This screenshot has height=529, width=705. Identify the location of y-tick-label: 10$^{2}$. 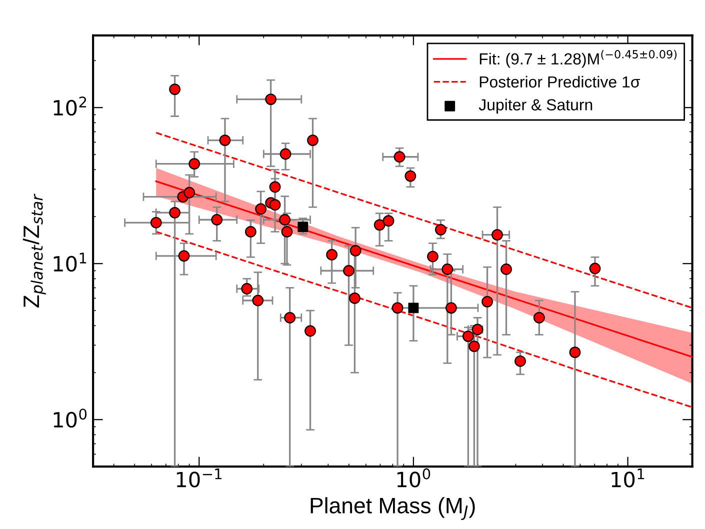
(70, 106).